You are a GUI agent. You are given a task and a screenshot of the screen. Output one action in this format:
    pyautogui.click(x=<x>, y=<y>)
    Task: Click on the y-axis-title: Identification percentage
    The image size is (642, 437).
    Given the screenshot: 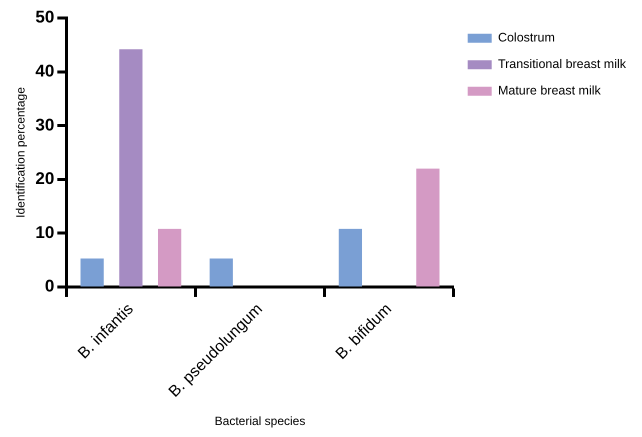 What is the action you would take?
    pyautogui.click(x=21, y=152)
    